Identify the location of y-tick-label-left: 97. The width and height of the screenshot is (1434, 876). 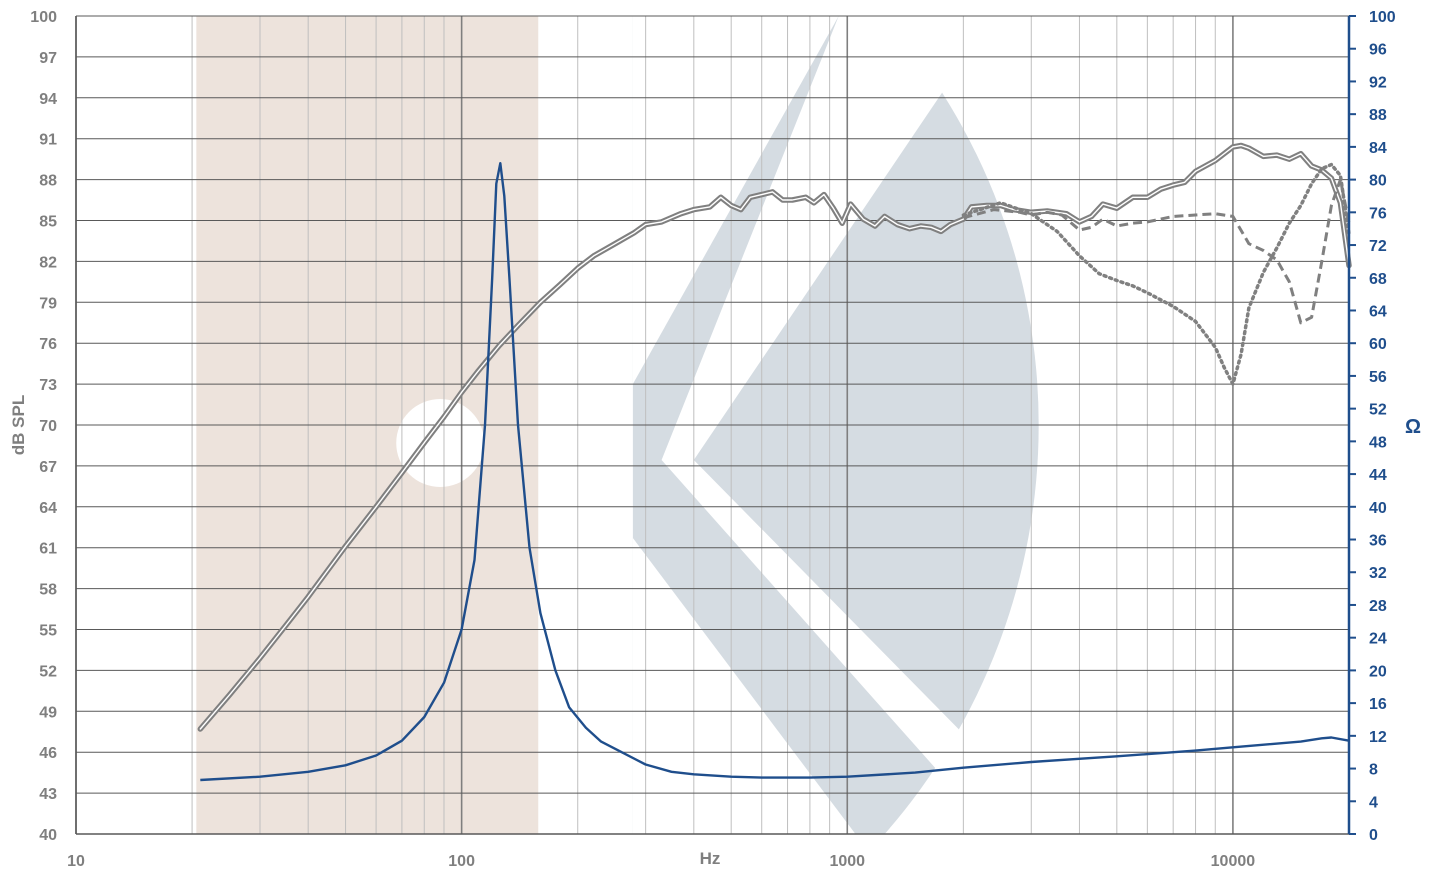
(48, 58).